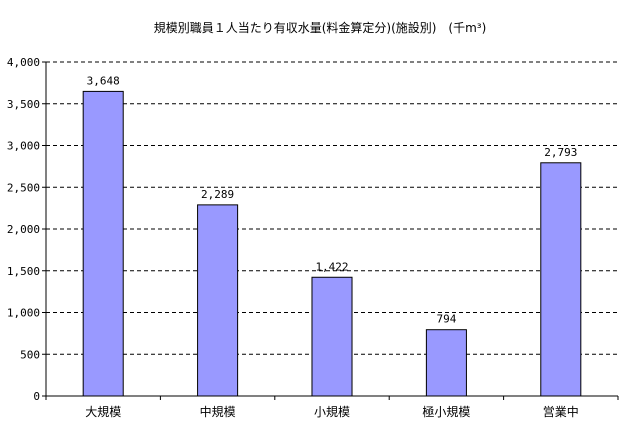 This screenshot has height=441, width=641. Describe the element at coordinates (23, 146) in the screenshot. I see `y-tick-label: 3,000` at that location.